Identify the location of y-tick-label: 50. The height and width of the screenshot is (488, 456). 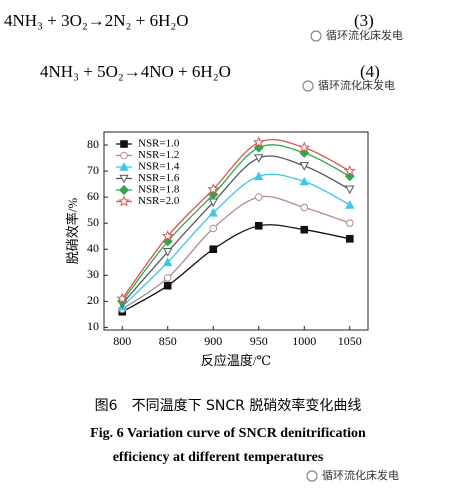
(93, 222).